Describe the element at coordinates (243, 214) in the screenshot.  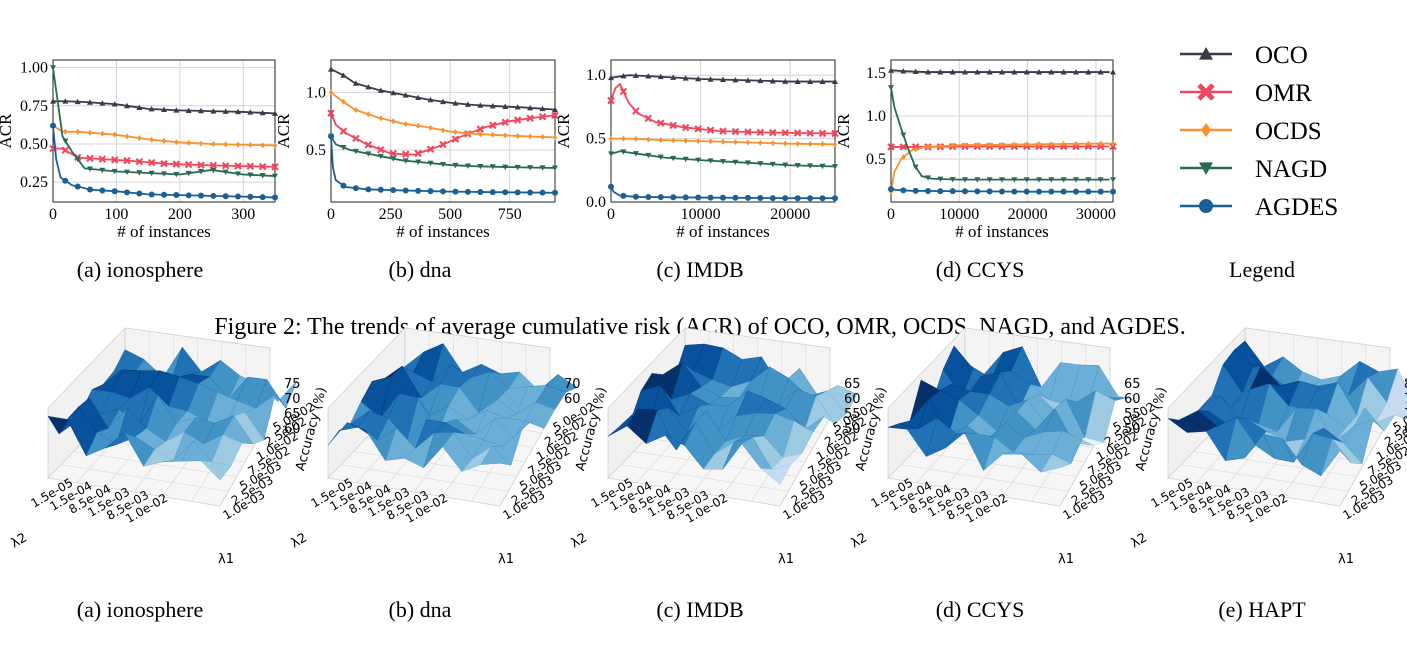
I see `x-tick-label: 300` at that location.